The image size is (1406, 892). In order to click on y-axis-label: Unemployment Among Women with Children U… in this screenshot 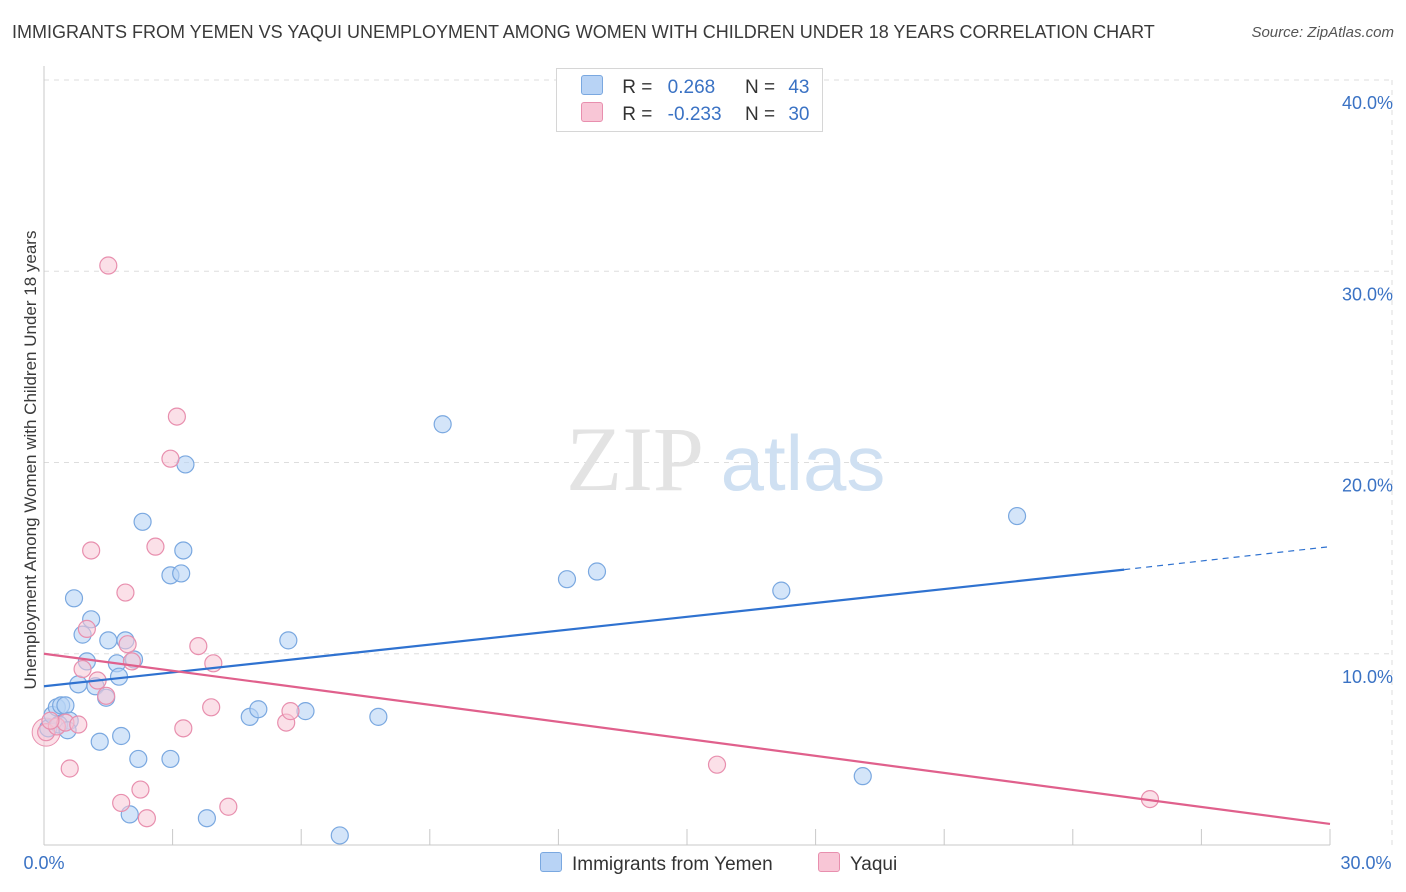, I will do `click(30, 460)`.